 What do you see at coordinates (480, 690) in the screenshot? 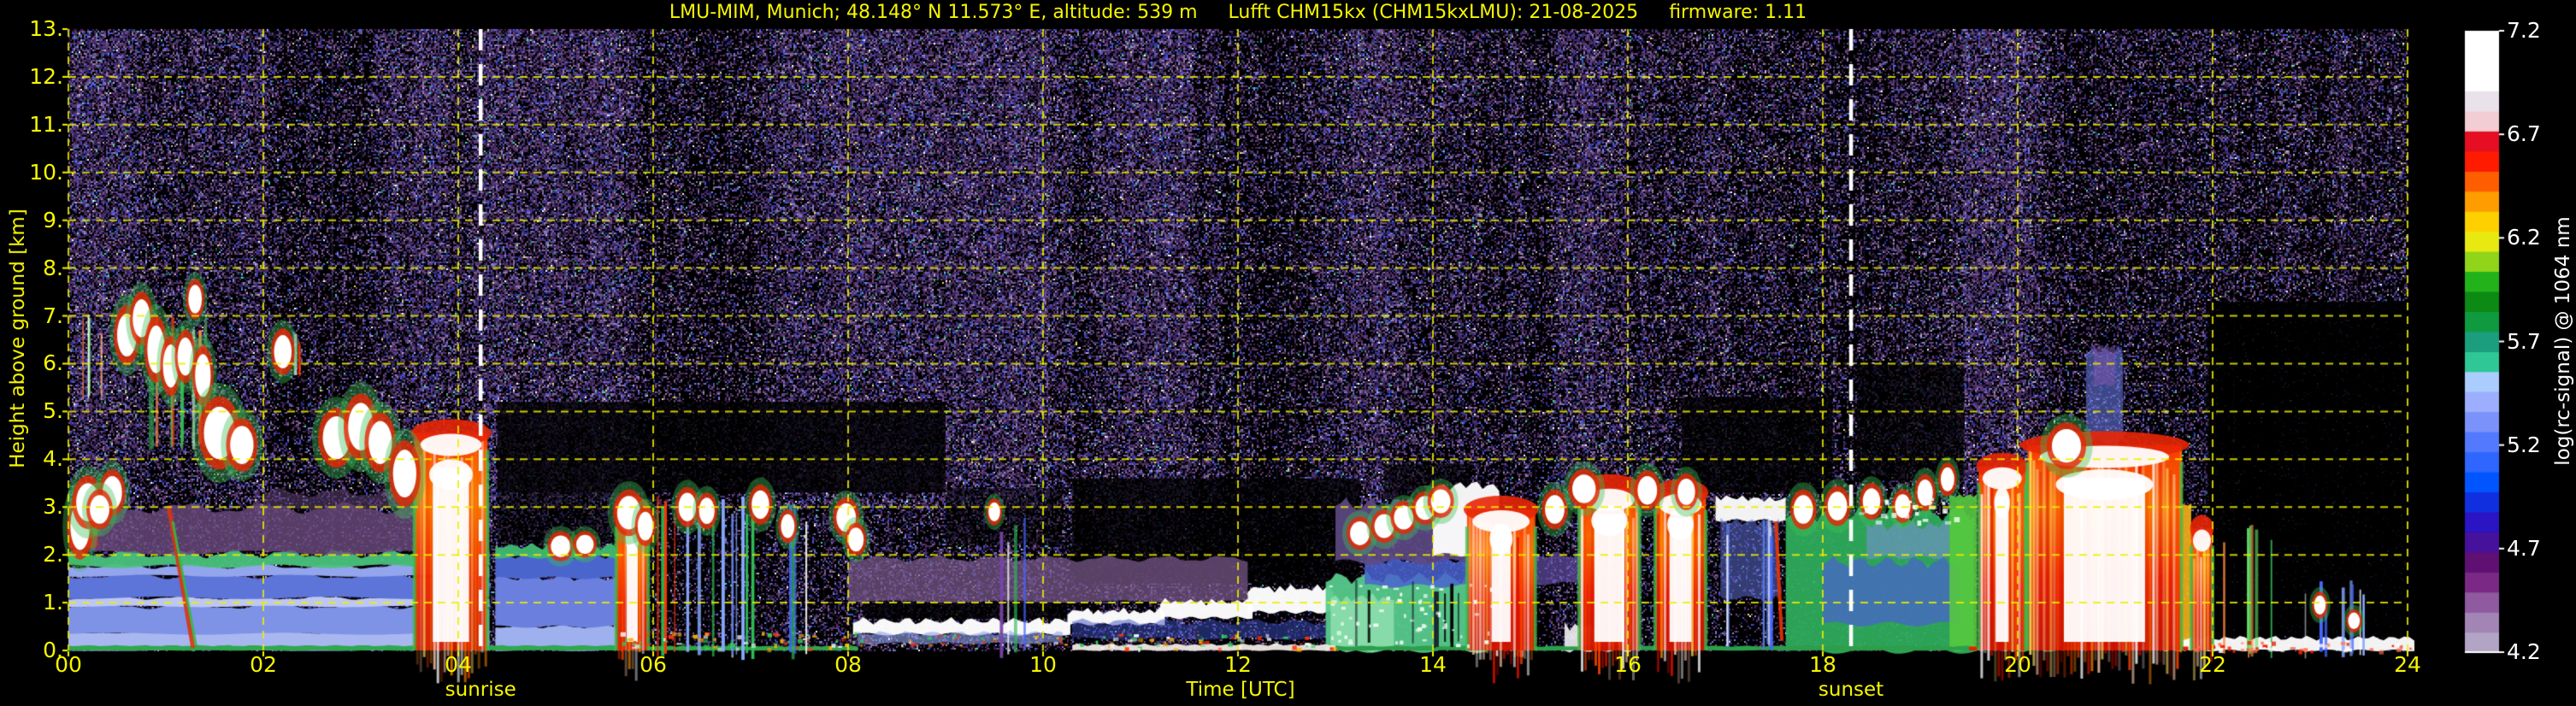
I see `sunrise-label: sunrise` at bounding box center [480, 690].